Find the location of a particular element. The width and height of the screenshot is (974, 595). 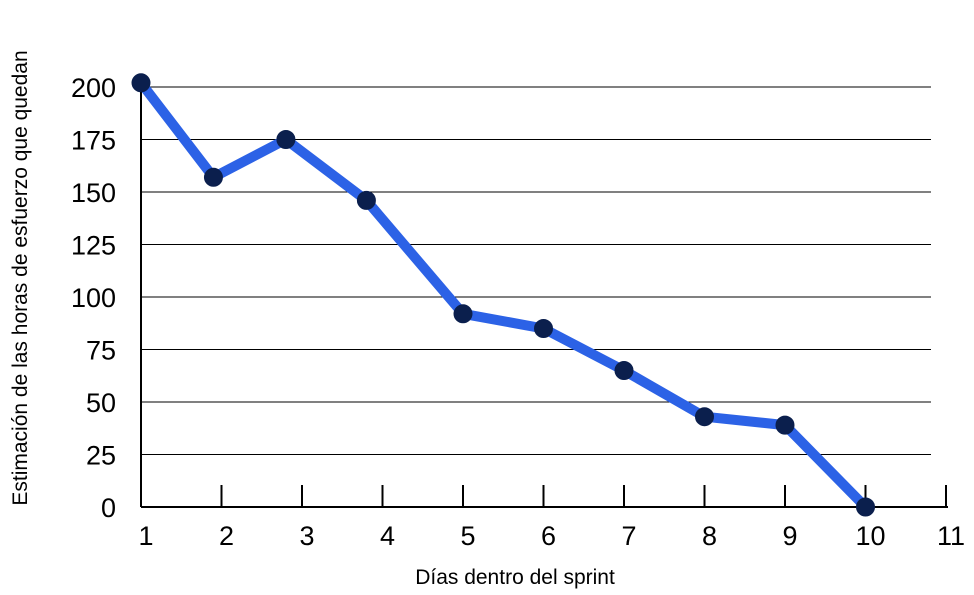

y-tick-label-200: 200 is located at coordinates (93, 88).